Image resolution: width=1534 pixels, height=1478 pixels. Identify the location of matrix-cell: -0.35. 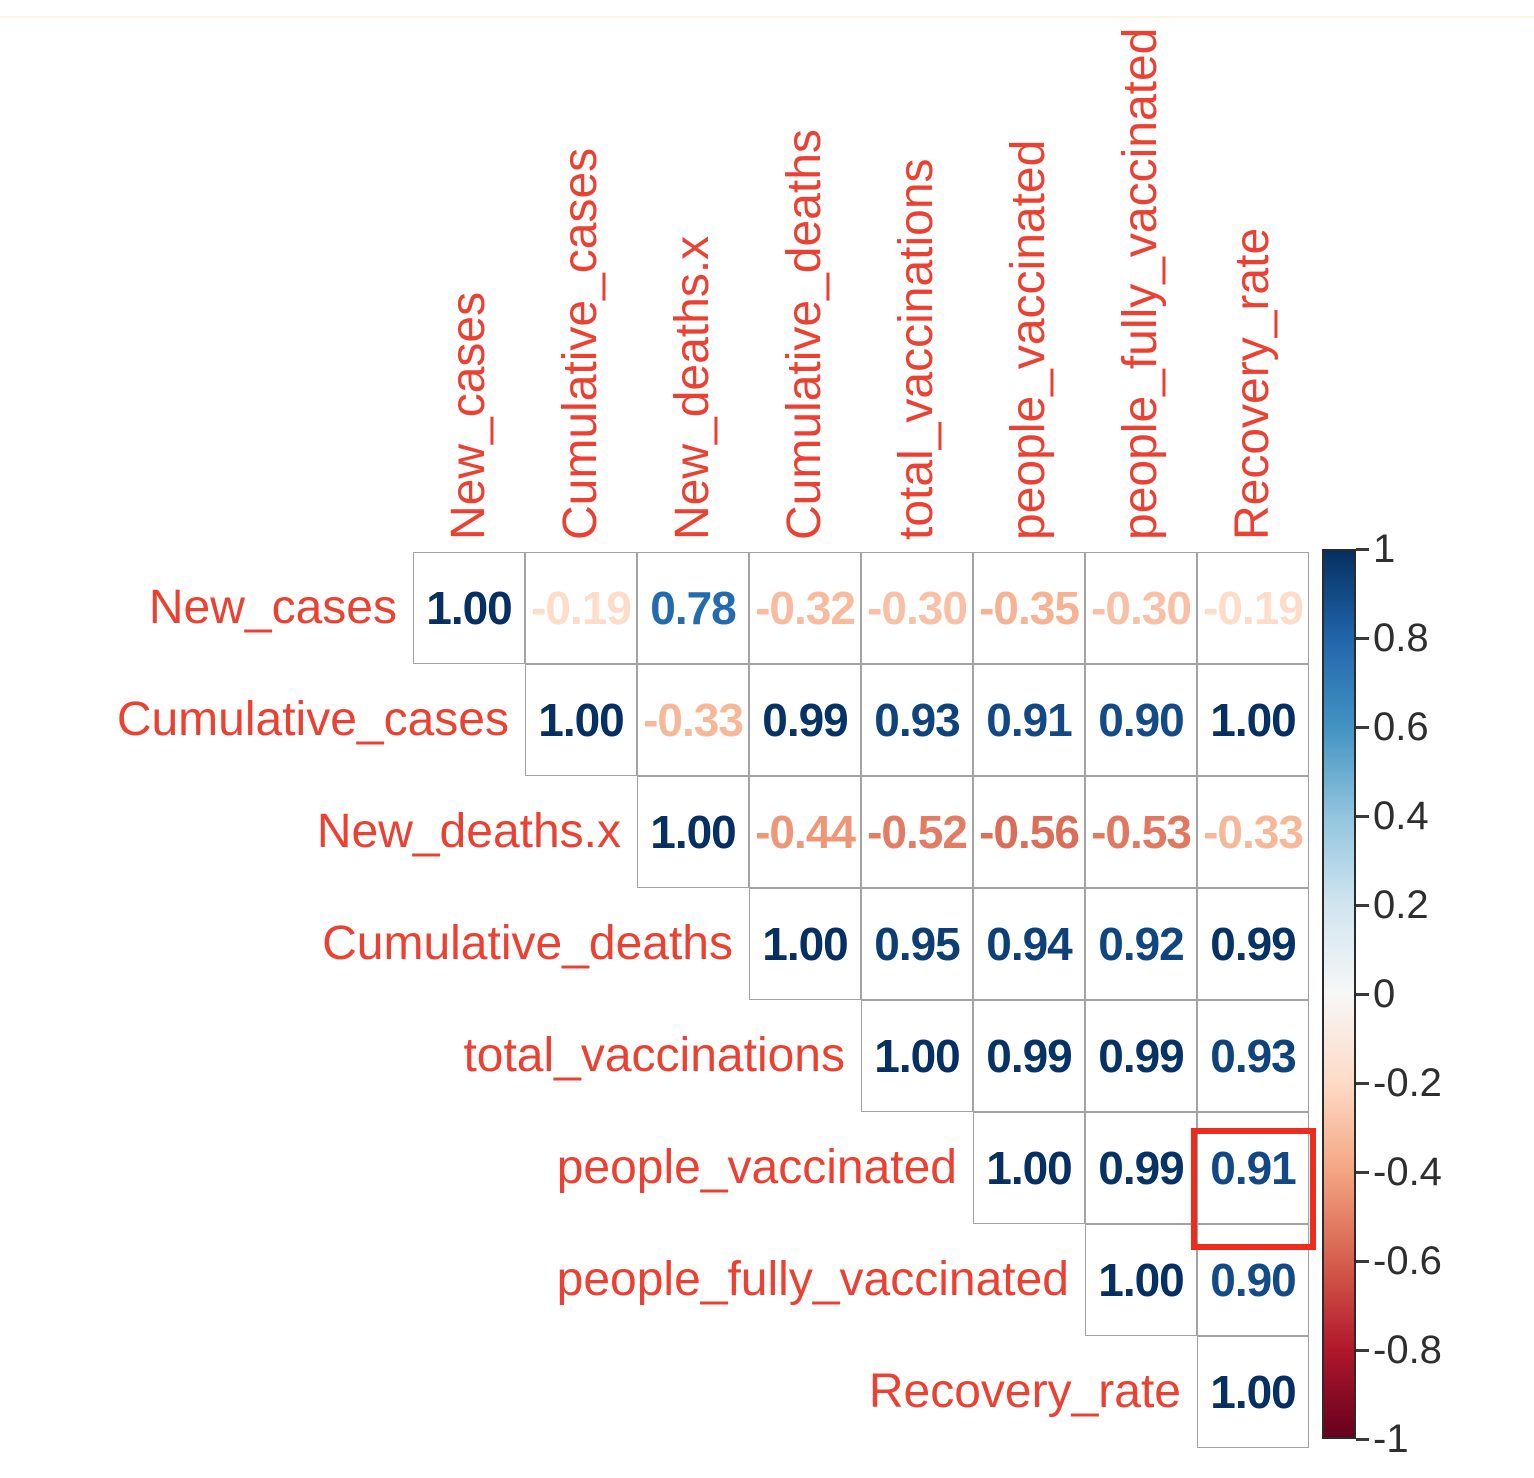
(1029, 608).